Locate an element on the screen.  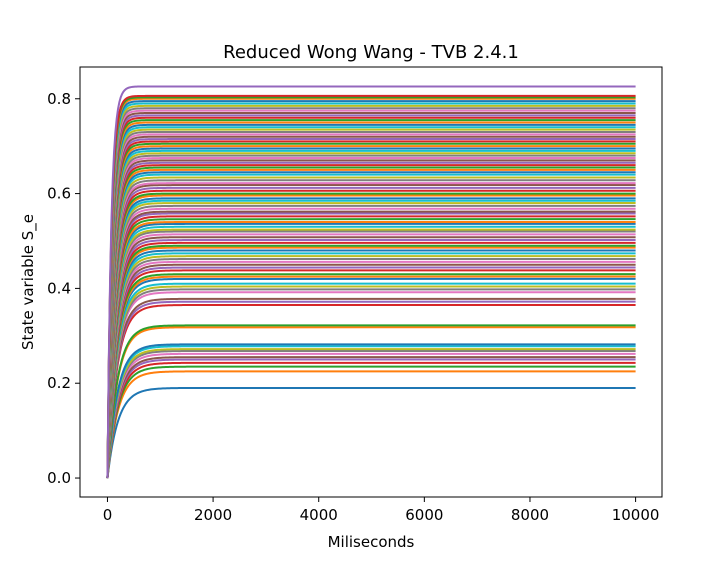
x-tick-label: 6000 is located at coordinates (424, 515).